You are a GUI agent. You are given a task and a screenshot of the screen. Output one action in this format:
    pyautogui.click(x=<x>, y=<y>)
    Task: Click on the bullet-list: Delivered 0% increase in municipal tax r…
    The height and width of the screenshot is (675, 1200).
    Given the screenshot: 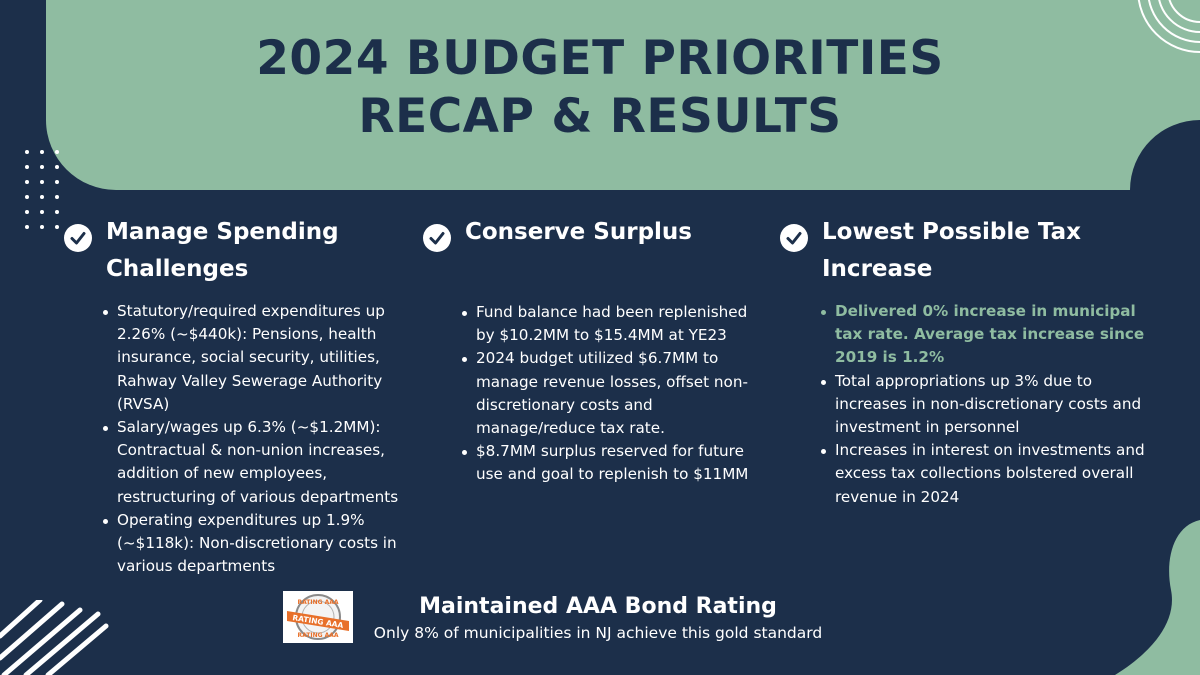 What is the action you would take?
    pyautogui.click(x=982, y=404)
    